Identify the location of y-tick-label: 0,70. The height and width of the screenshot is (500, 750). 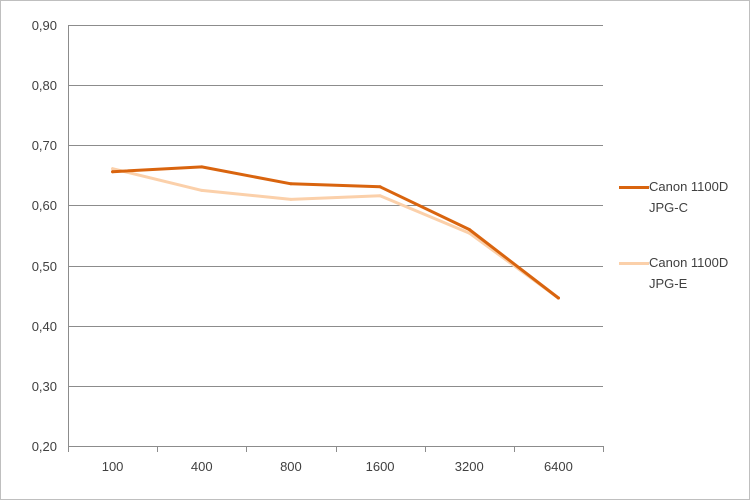
(44, 145).